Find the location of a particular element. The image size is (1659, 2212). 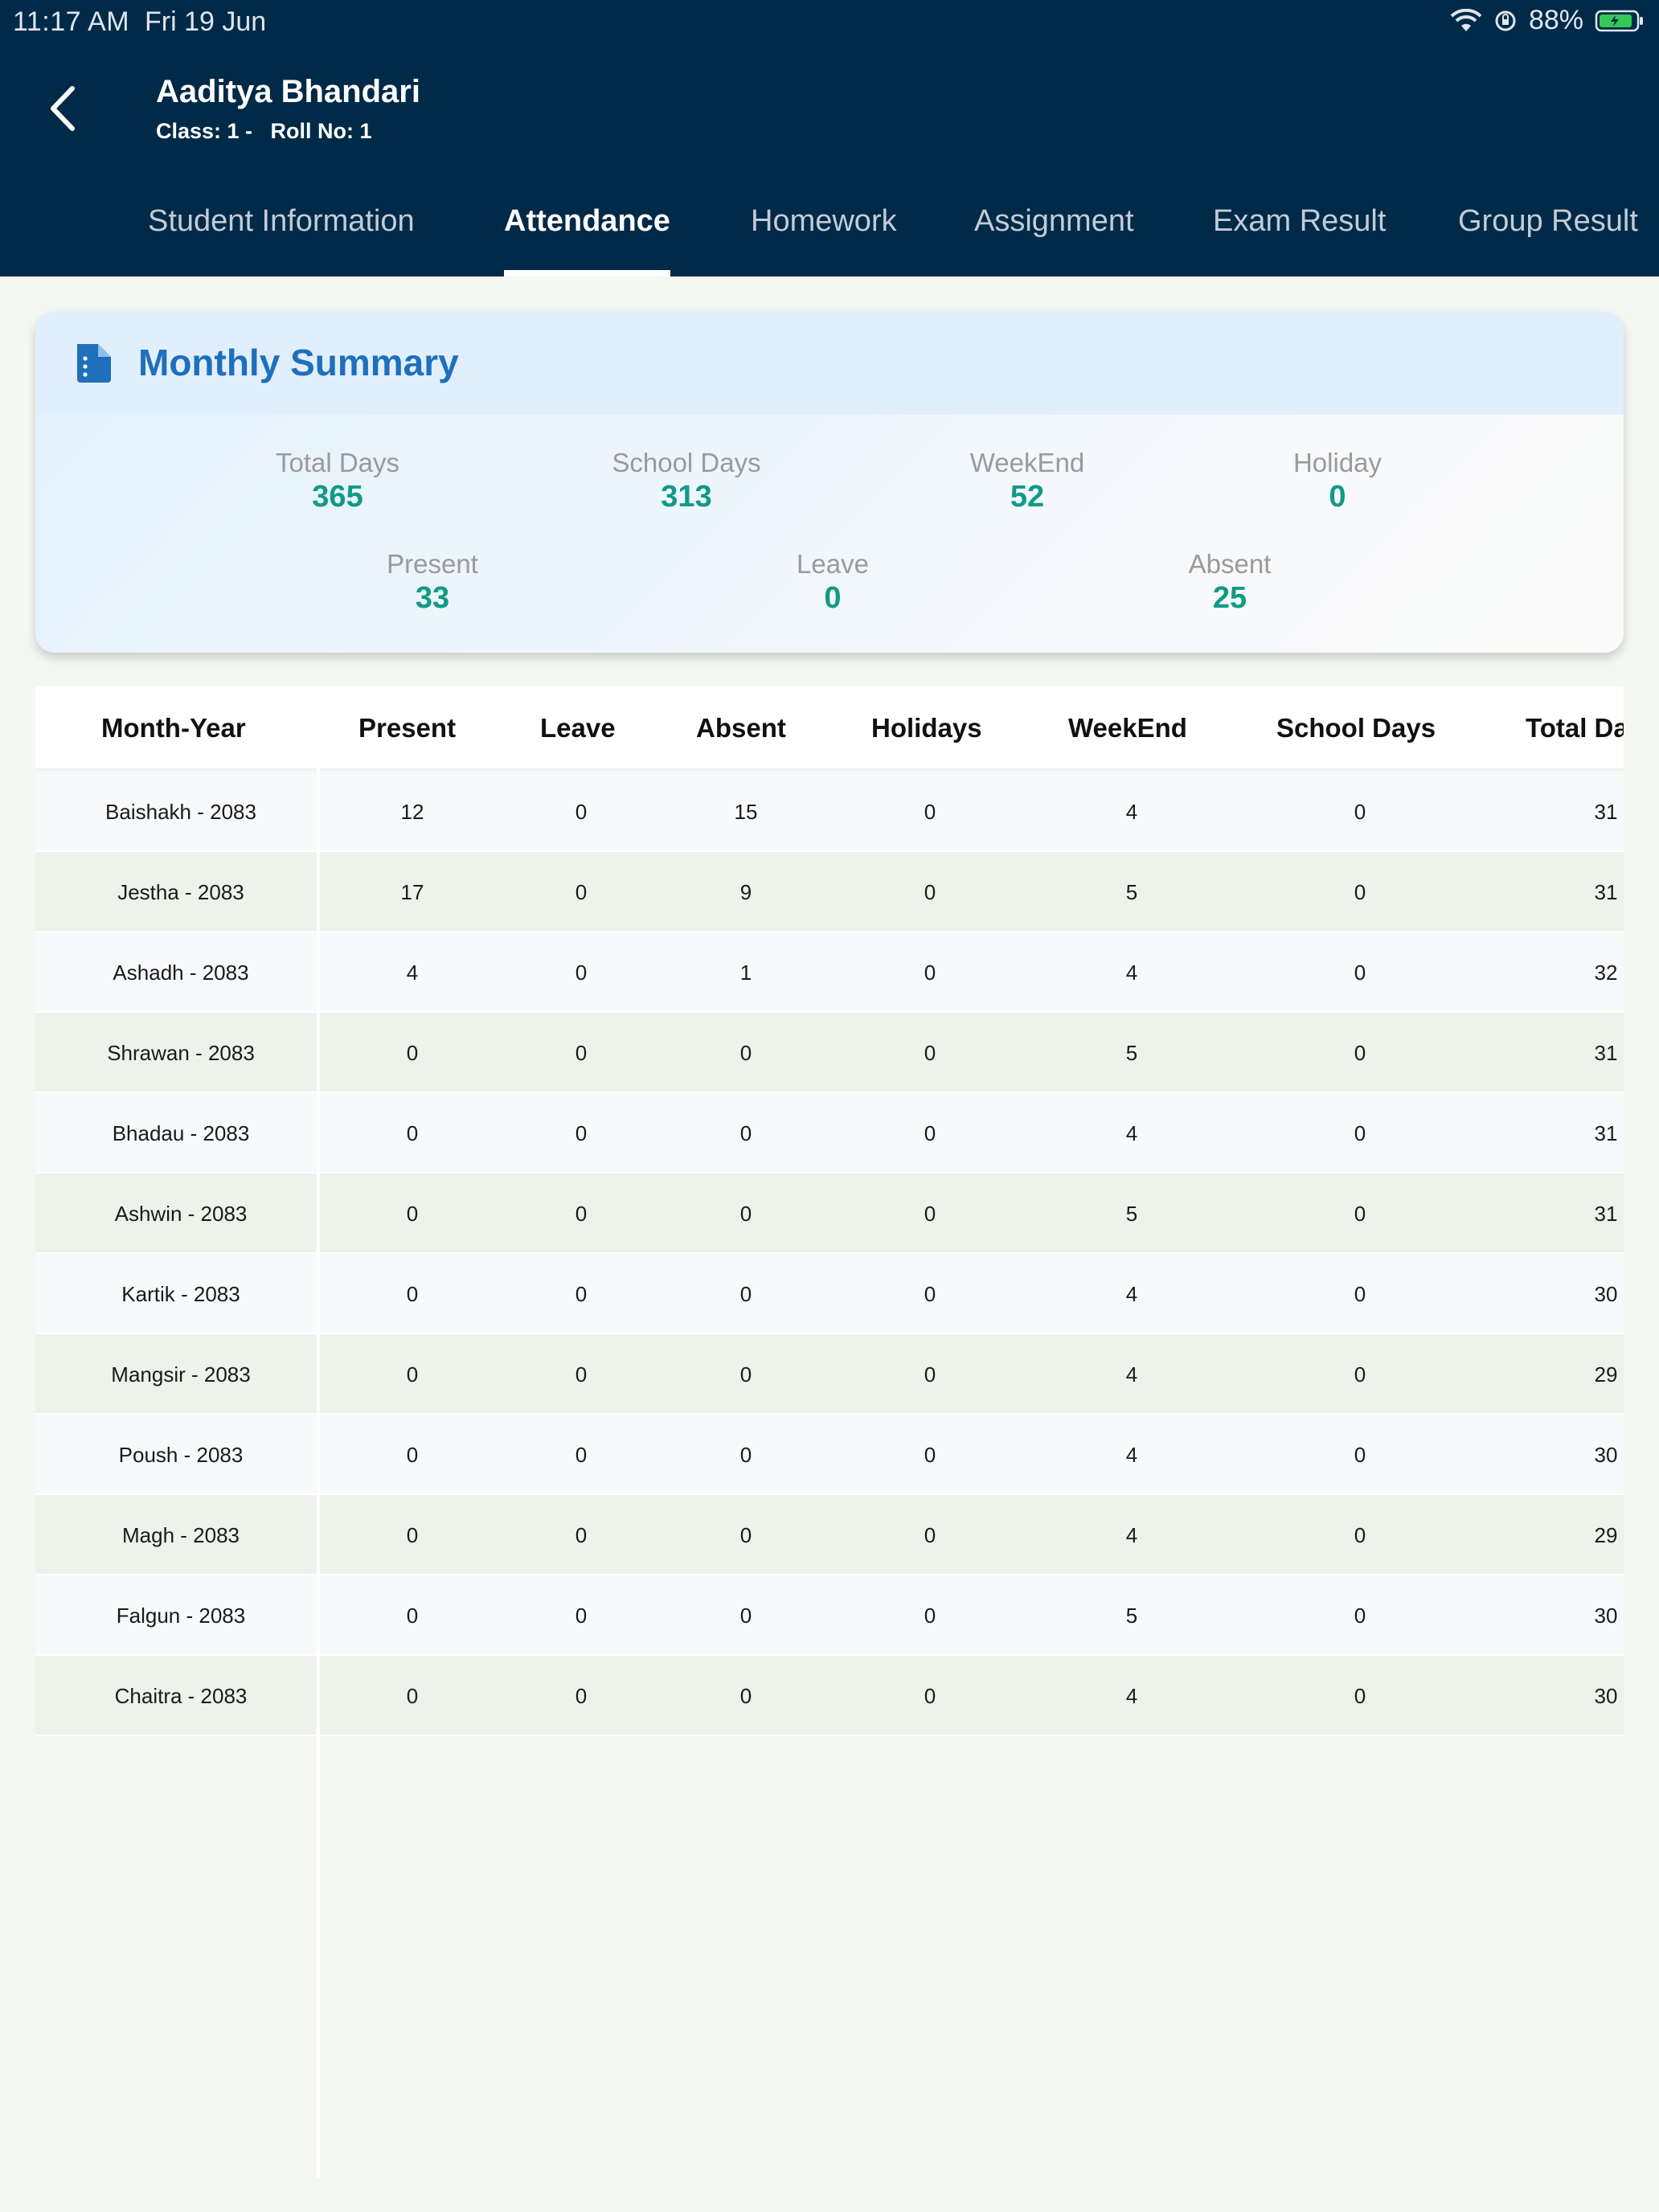

table-row: Ashadh - 2083 4 0 1 0 4 0 32 is located at coordinates (829, 972).